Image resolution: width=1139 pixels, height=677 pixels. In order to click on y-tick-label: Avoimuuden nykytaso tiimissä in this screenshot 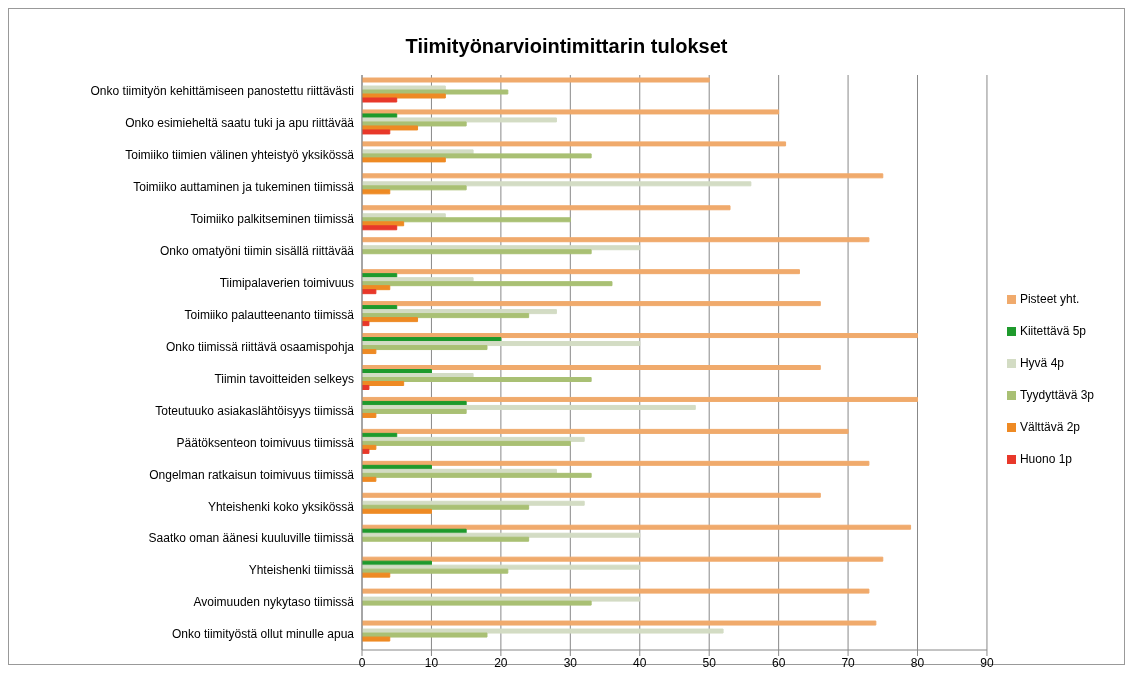, I will do `click(274, 602)`.